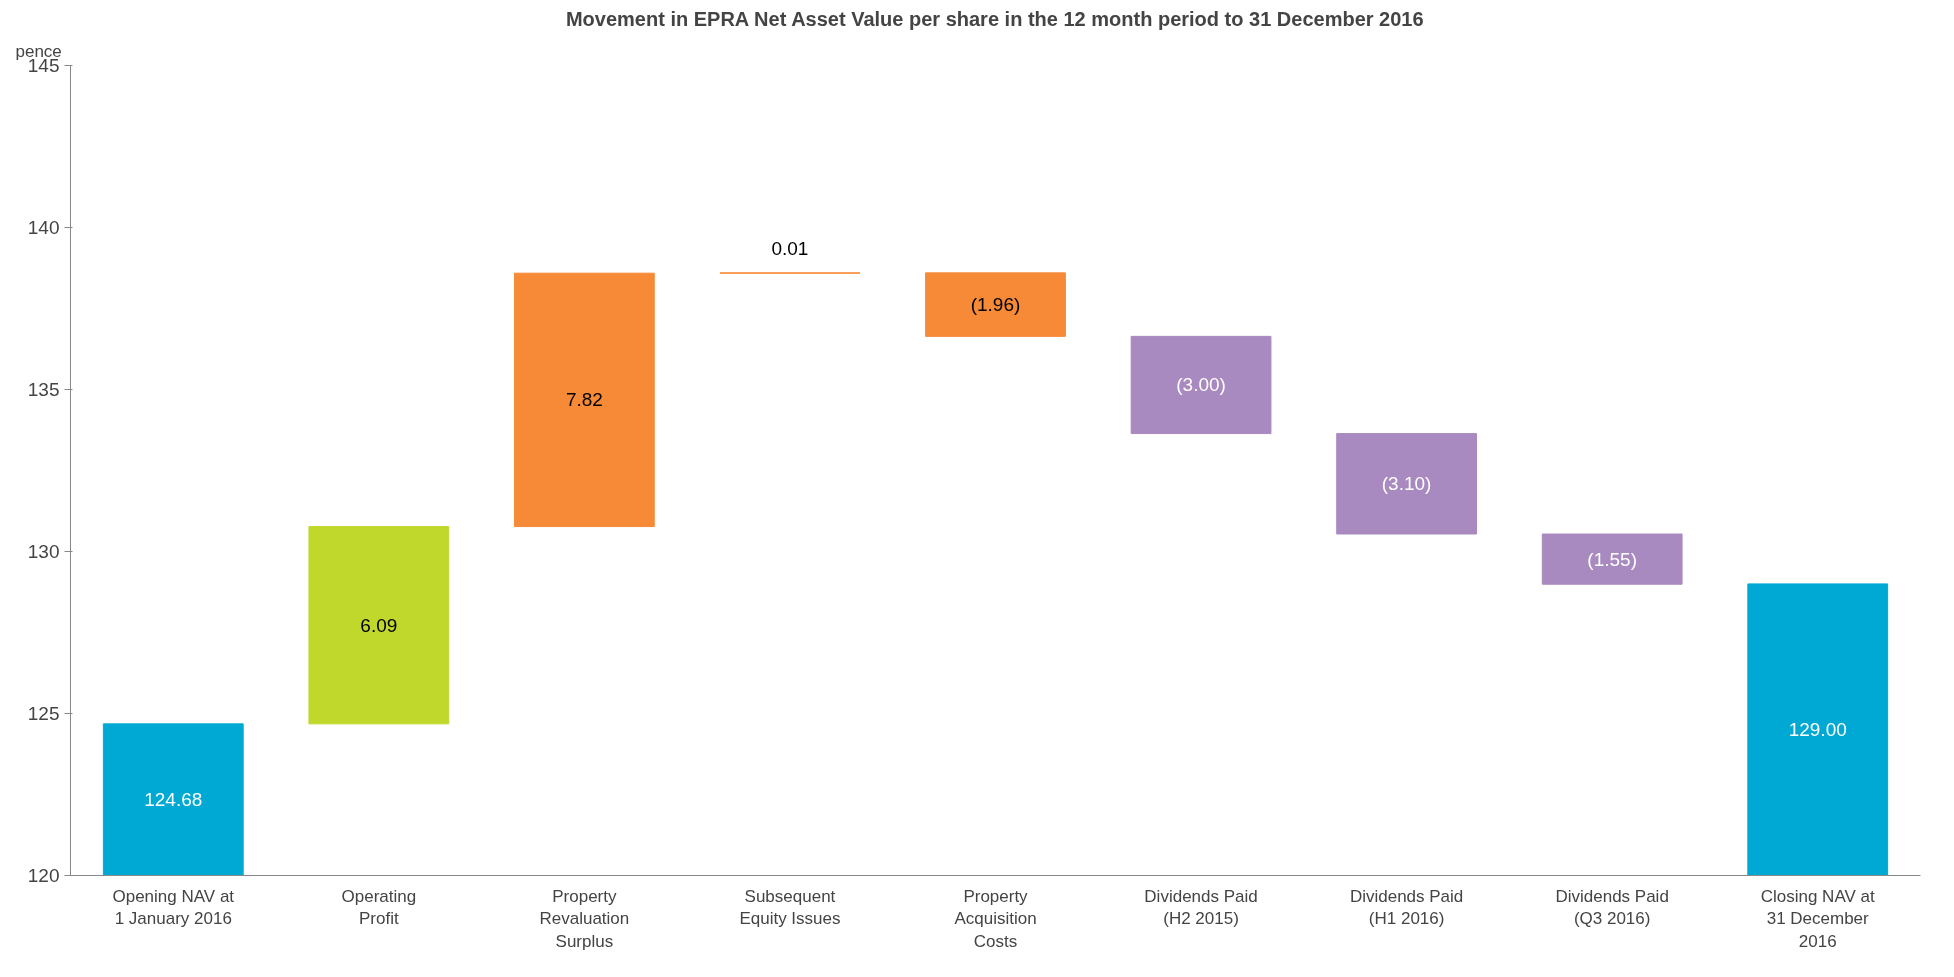 Image resolution: width=1954 pixels, height=977 pixels. Describe the element at coordinates (173, 800) in the screenshot. I see `data-label: 124.68` at that location.